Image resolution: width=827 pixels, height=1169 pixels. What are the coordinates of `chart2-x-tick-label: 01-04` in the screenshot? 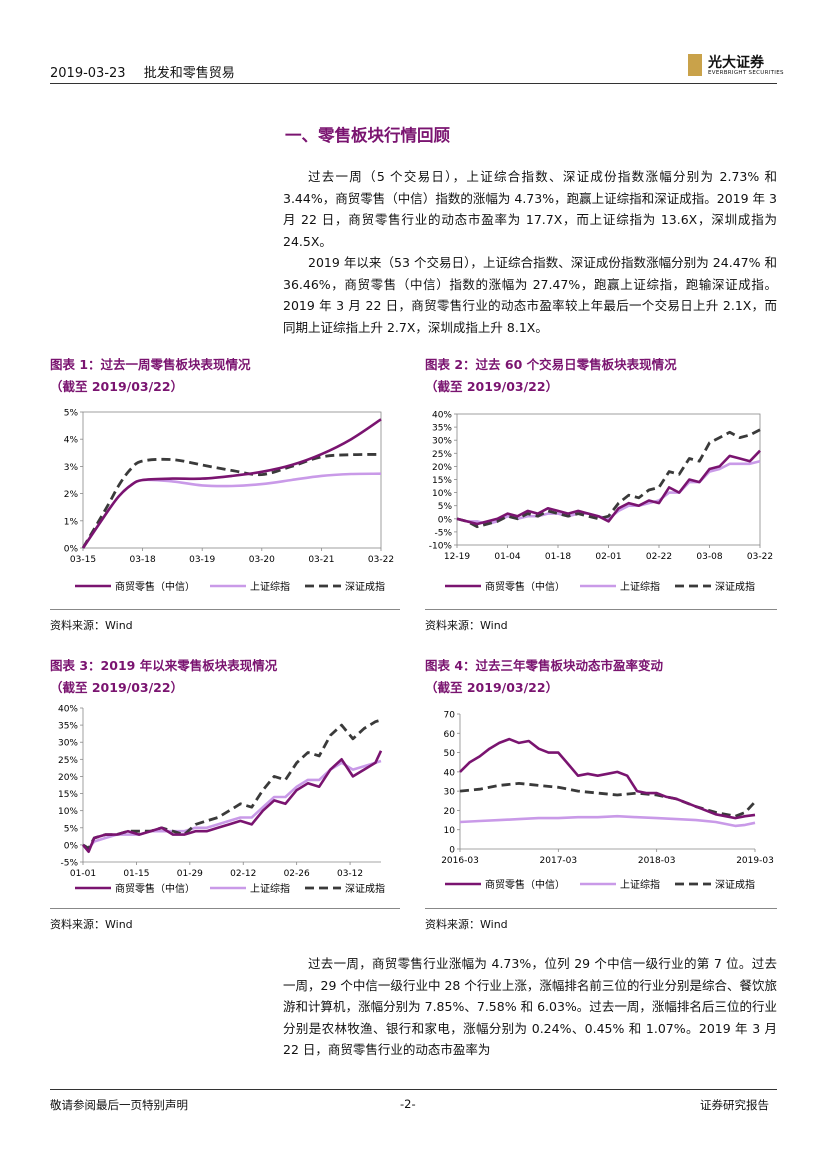 It's located at (507, 557).